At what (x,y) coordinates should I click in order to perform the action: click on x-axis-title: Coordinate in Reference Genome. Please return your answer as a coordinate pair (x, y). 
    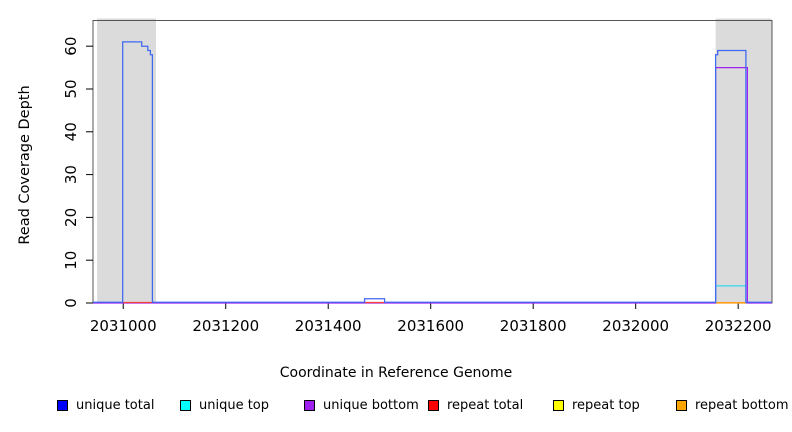
    Looking at the image, I should click on (396, 373).